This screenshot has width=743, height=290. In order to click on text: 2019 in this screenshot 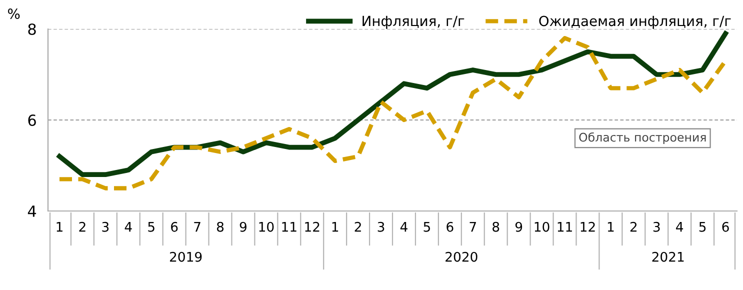, I will do `click(186, 257)`.